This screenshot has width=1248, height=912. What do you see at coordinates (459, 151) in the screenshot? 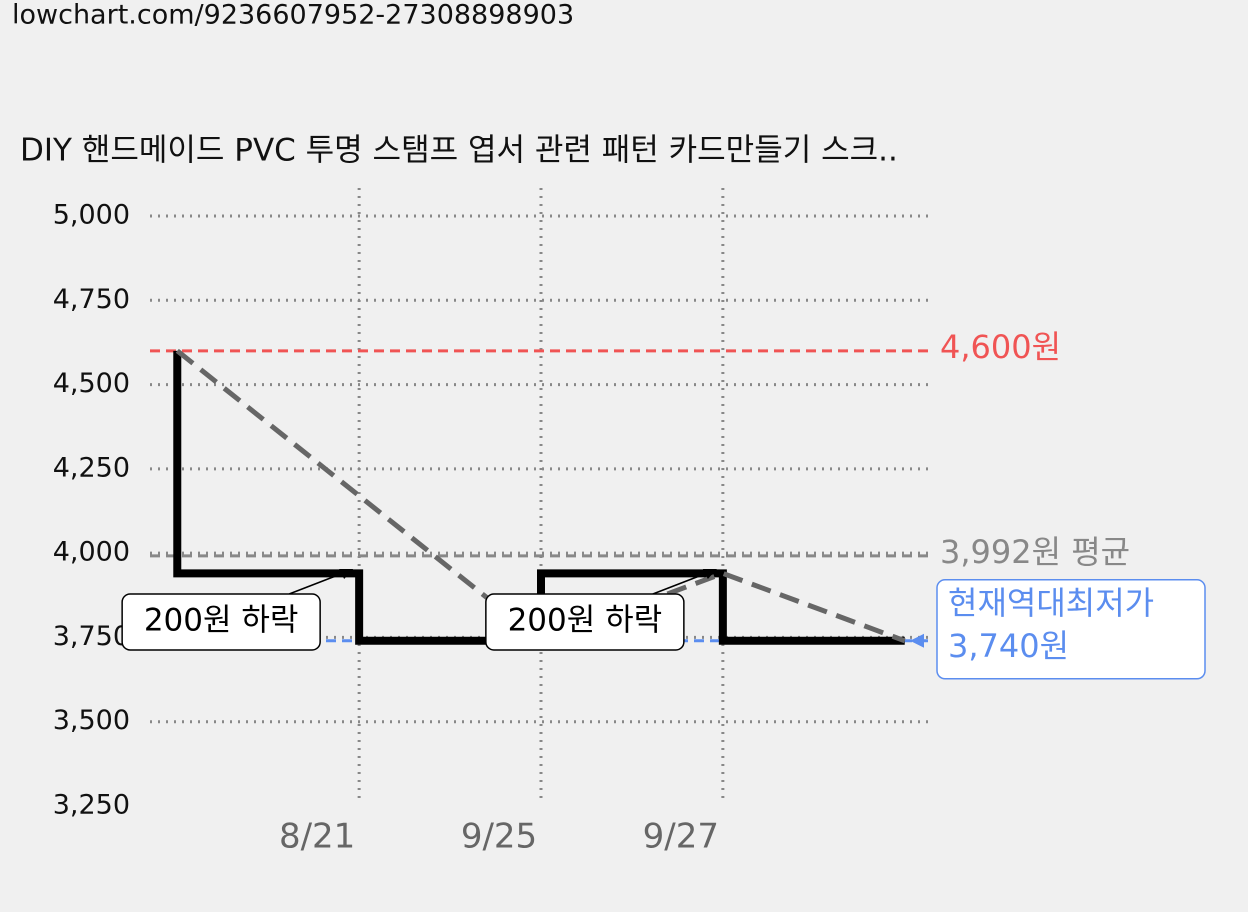
I see `chart-title: DIY 핸드메이드 PVC 투명 스탬프 엽서 관련 패턴 카드만들기 스크..` at bounding box center [459, 151].